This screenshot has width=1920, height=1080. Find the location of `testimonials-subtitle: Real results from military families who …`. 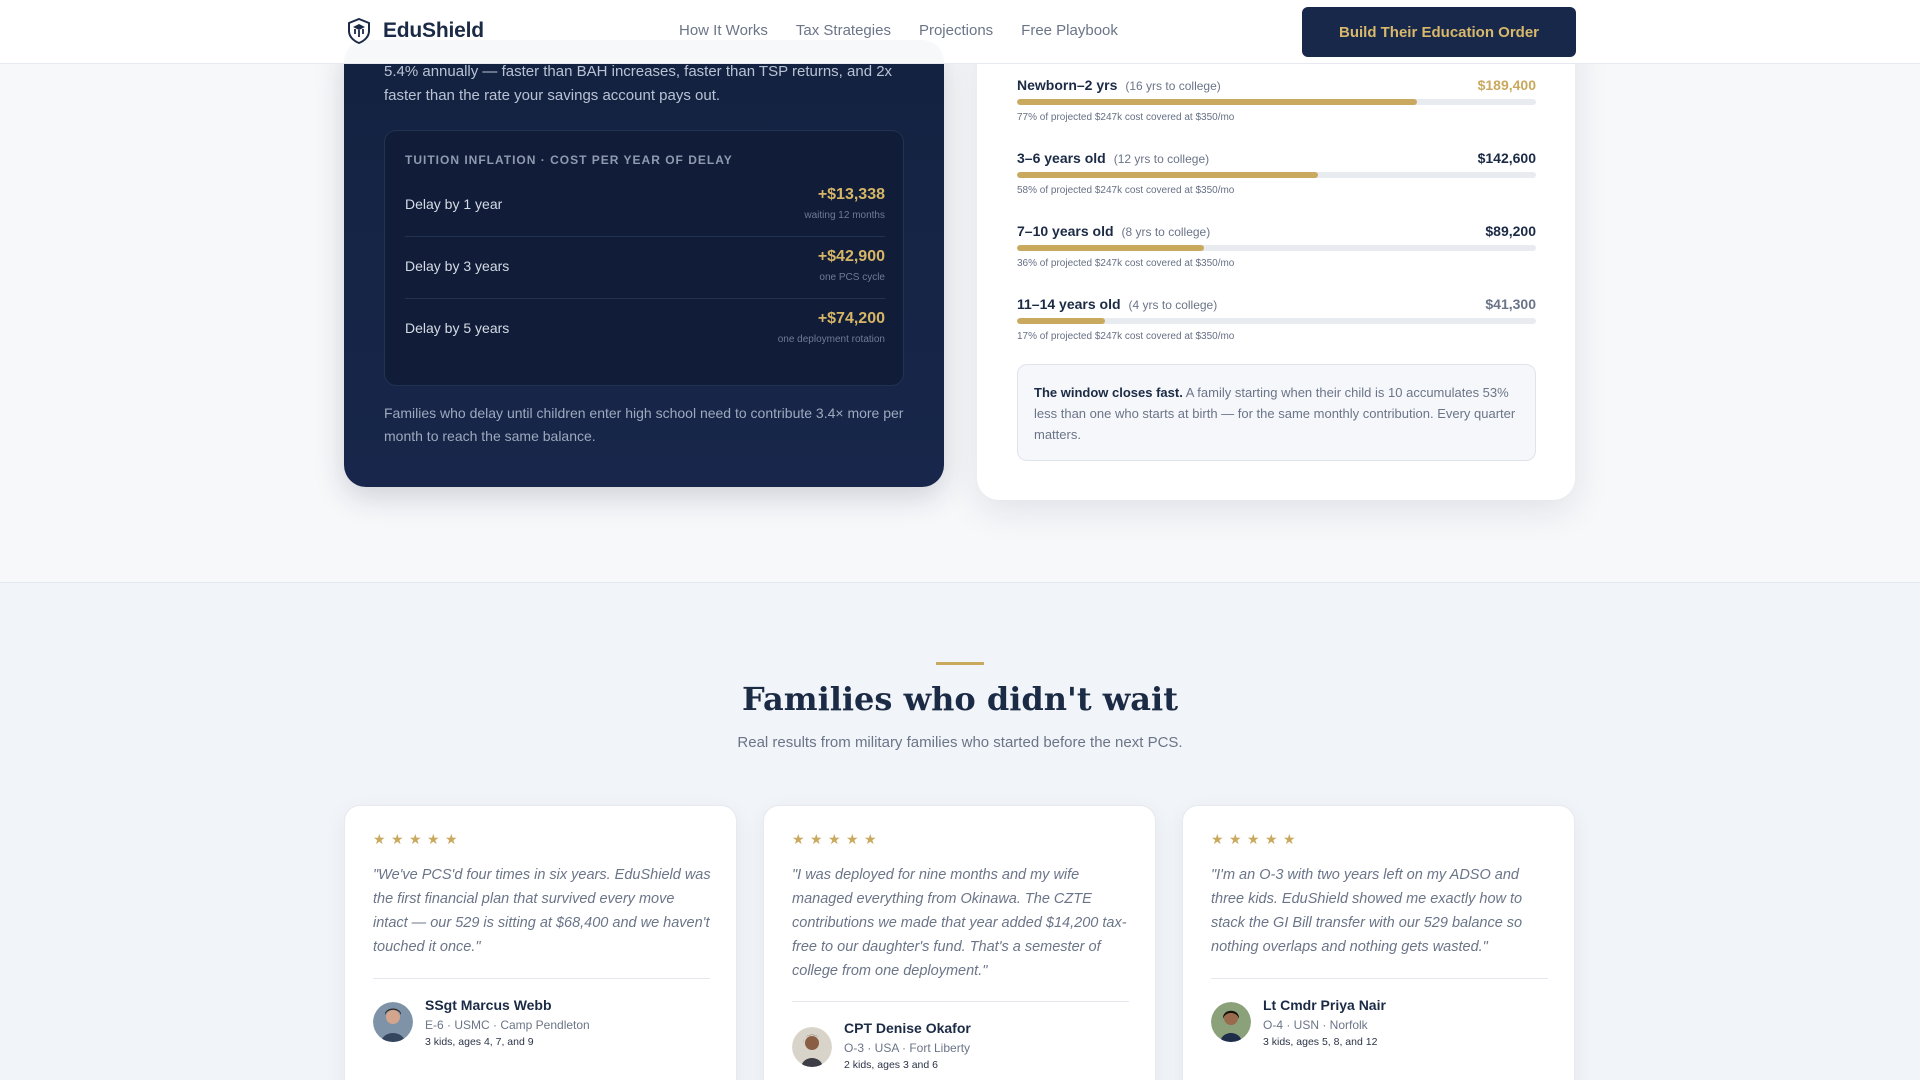

testimonials-subtitle: Real results from military families who … is located at coordinates (960, 742).